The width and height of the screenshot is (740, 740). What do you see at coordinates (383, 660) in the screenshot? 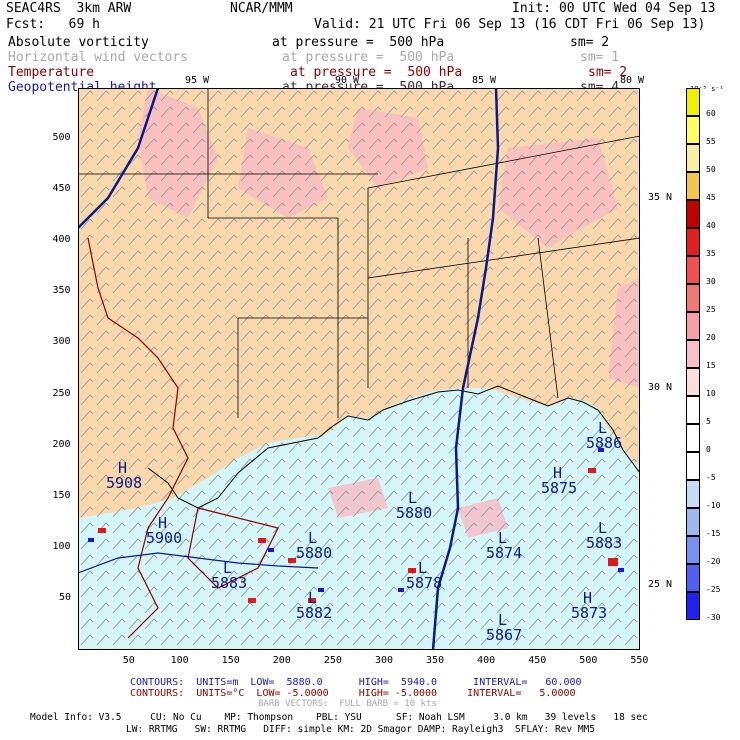
I see `x-tick-label: 300` at bounding box center [383, 660].